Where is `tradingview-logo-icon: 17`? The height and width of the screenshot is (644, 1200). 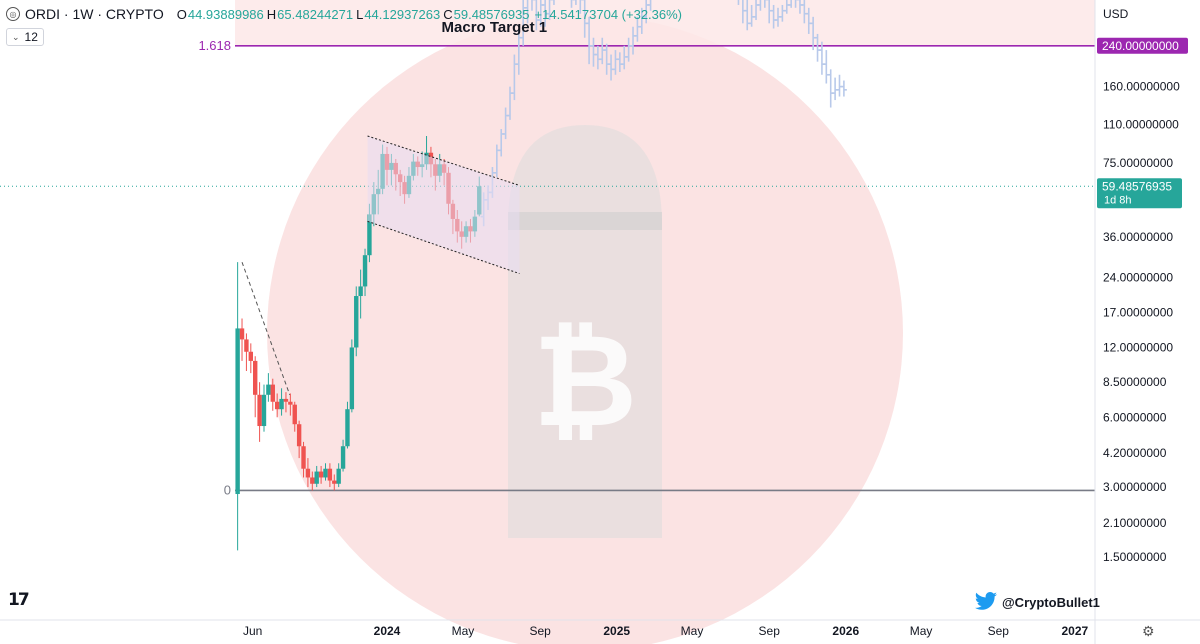 tradingview-logo-icon: 17 is located at coordinates (19, 600).